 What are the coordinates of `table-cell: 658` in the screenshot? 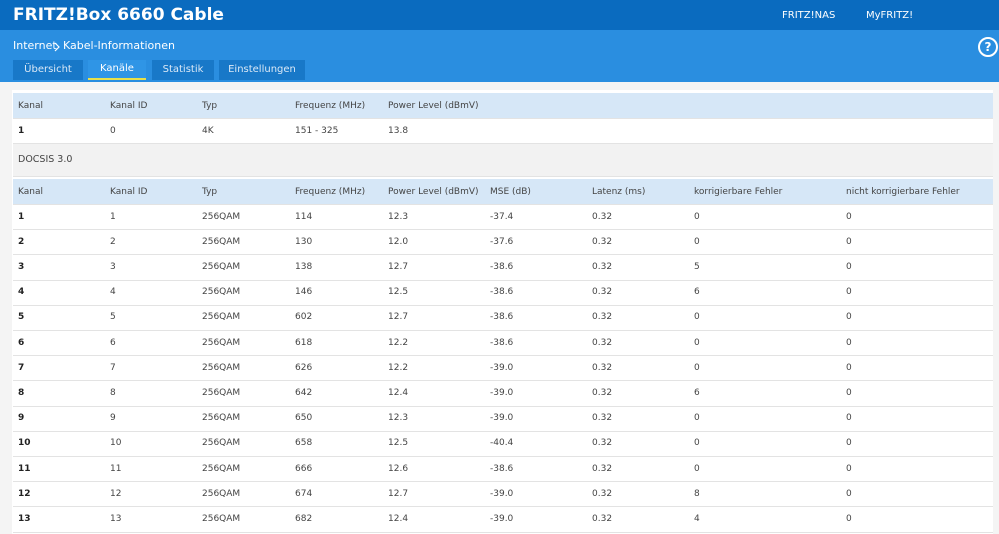 It's located at (304, 443).